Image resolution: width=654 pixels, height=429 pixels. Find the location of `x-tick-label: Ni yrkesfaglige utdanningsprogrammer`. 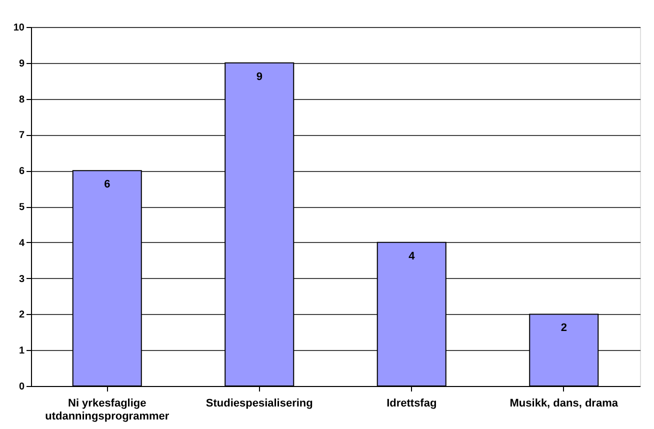

x-tick-label: Ni yrkesfaglige utdanningsprogrammer is located at coordinates (107, 410).